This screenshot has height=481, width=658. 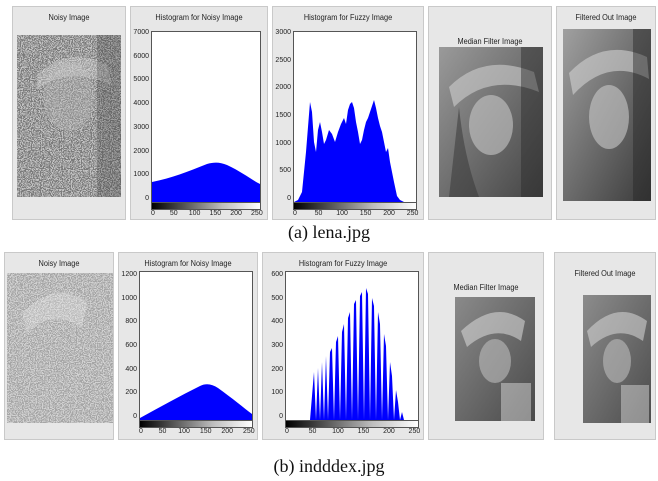 I want to click on median-filter-panel-b: Median Filter Image, so click(x=486, y=346).